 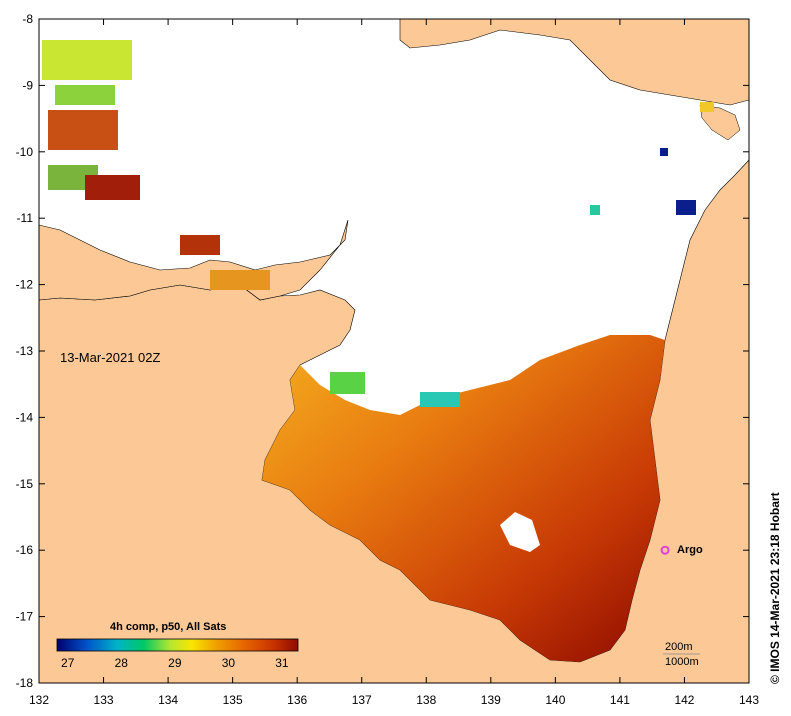 What do you see at coordinates (25, 152) in the screenshot?
I see `y-tick-label: -10` at bounding box center [25, 152].